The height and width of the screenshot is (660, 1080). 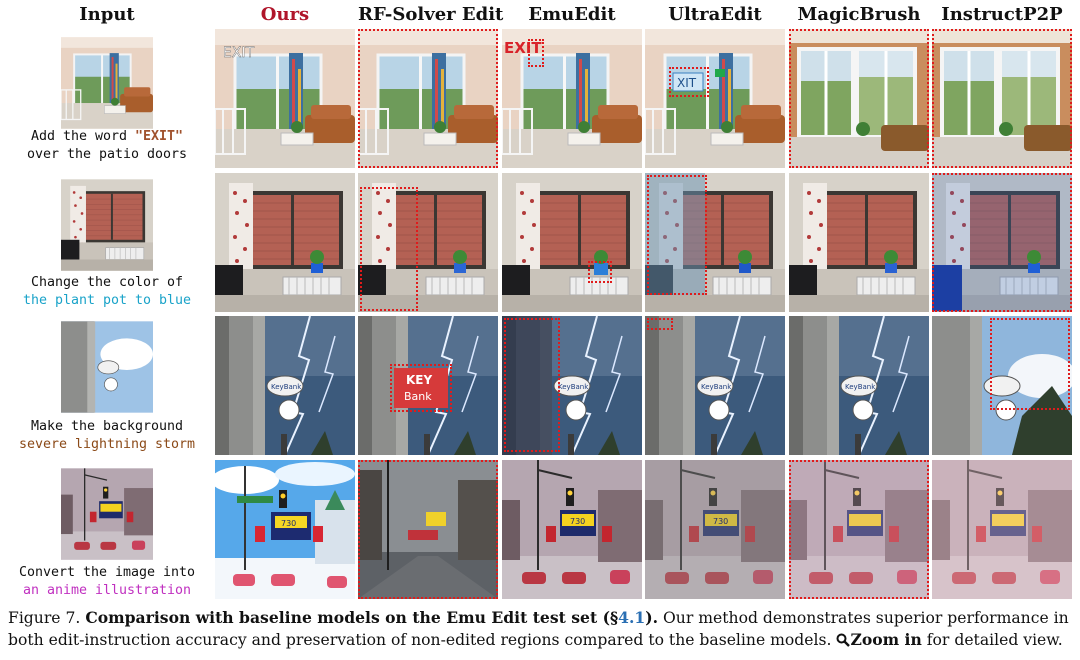 What do you see at coordinates (107, 300) in the screenshot?
I see `instruction-line-2: the plant pot to blue` at bounding box center [107, 300].